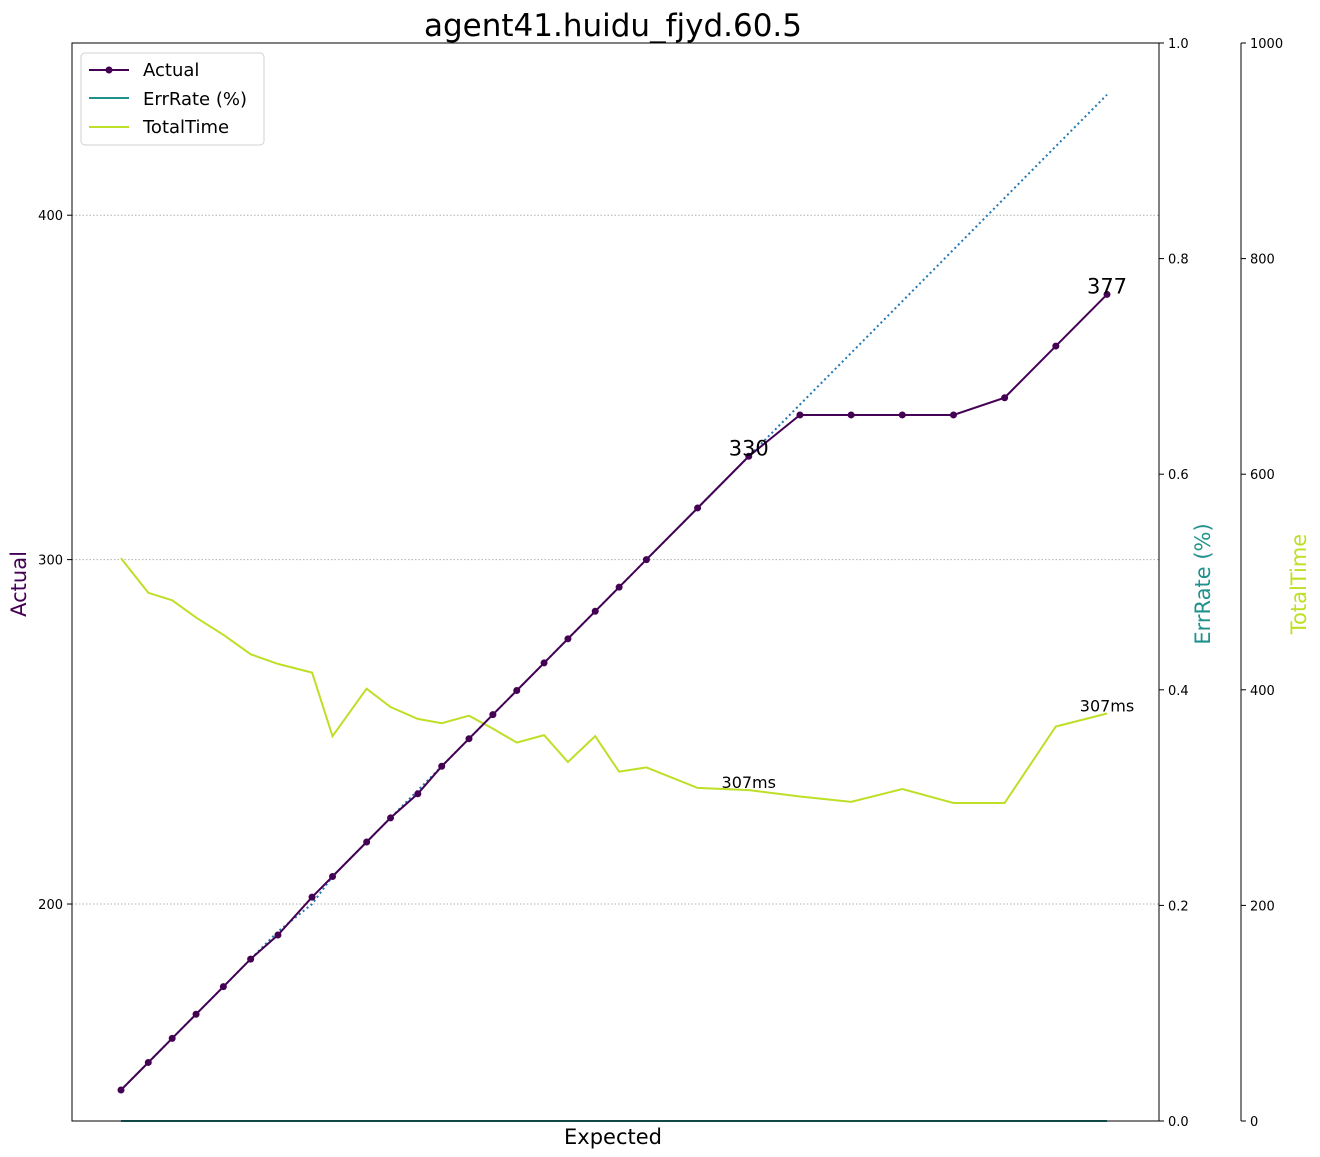 This screenshot has width=1320, height=1157. I want to click on legend-label-actual: Actual, so click(171, 70).